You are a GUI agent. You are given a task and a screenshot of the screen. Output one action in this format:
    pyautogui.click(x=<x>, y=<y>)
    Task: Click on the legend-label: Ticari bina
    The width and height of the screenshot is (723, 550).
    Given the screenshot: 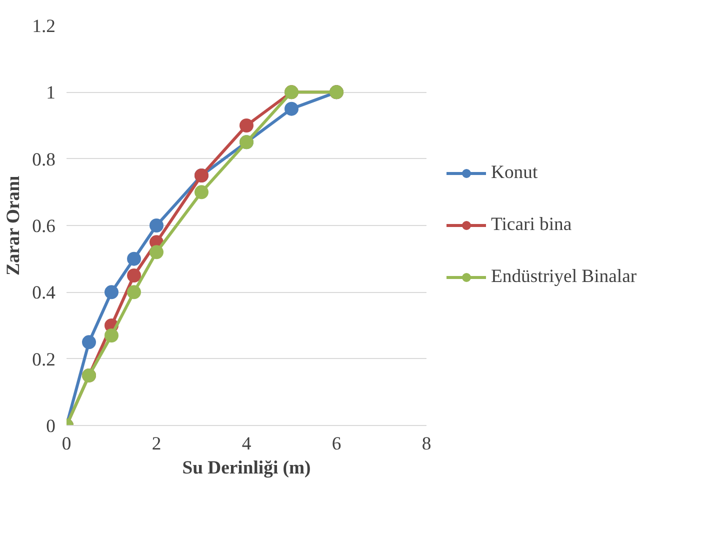 What is the action you would take?
    pyautogui.click(x=531, y=225)
    